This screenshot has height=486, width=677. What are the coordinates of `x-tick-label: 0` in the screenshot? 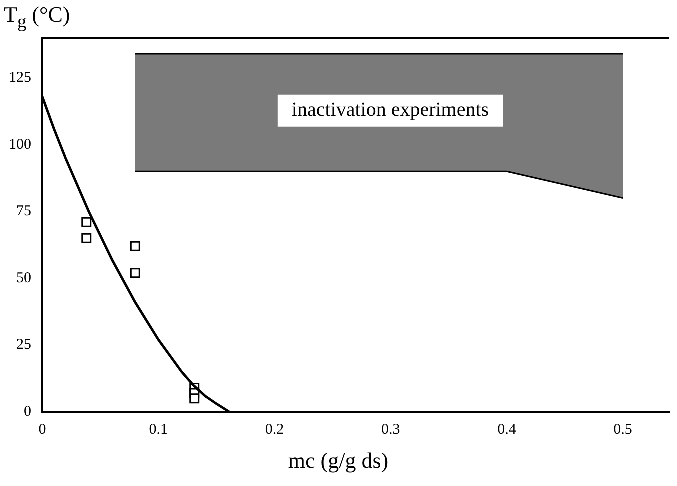 It's located at (42, 430).